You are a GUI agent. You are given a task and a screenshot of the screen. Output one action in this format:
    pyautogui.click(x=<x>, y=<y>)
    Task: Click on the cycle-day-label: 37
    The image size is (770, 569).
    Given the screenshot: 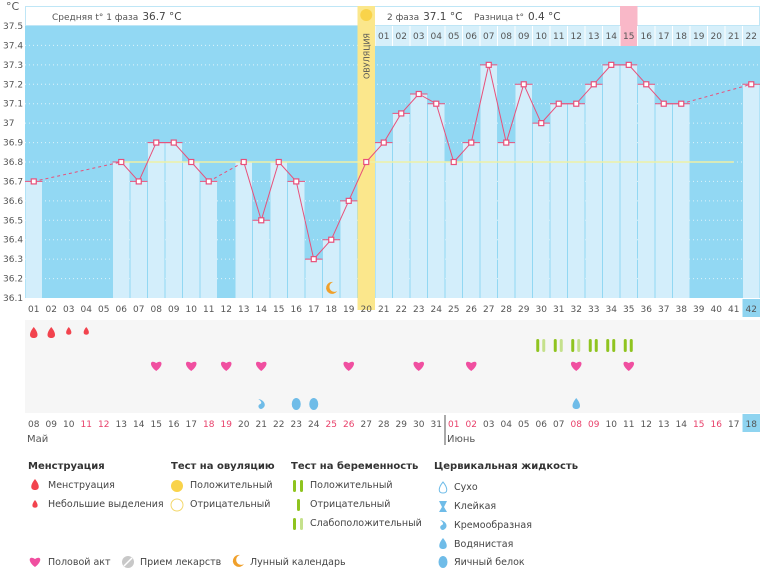 What is the action you would take?
    pyautogui.click(x=663, y=310)
    